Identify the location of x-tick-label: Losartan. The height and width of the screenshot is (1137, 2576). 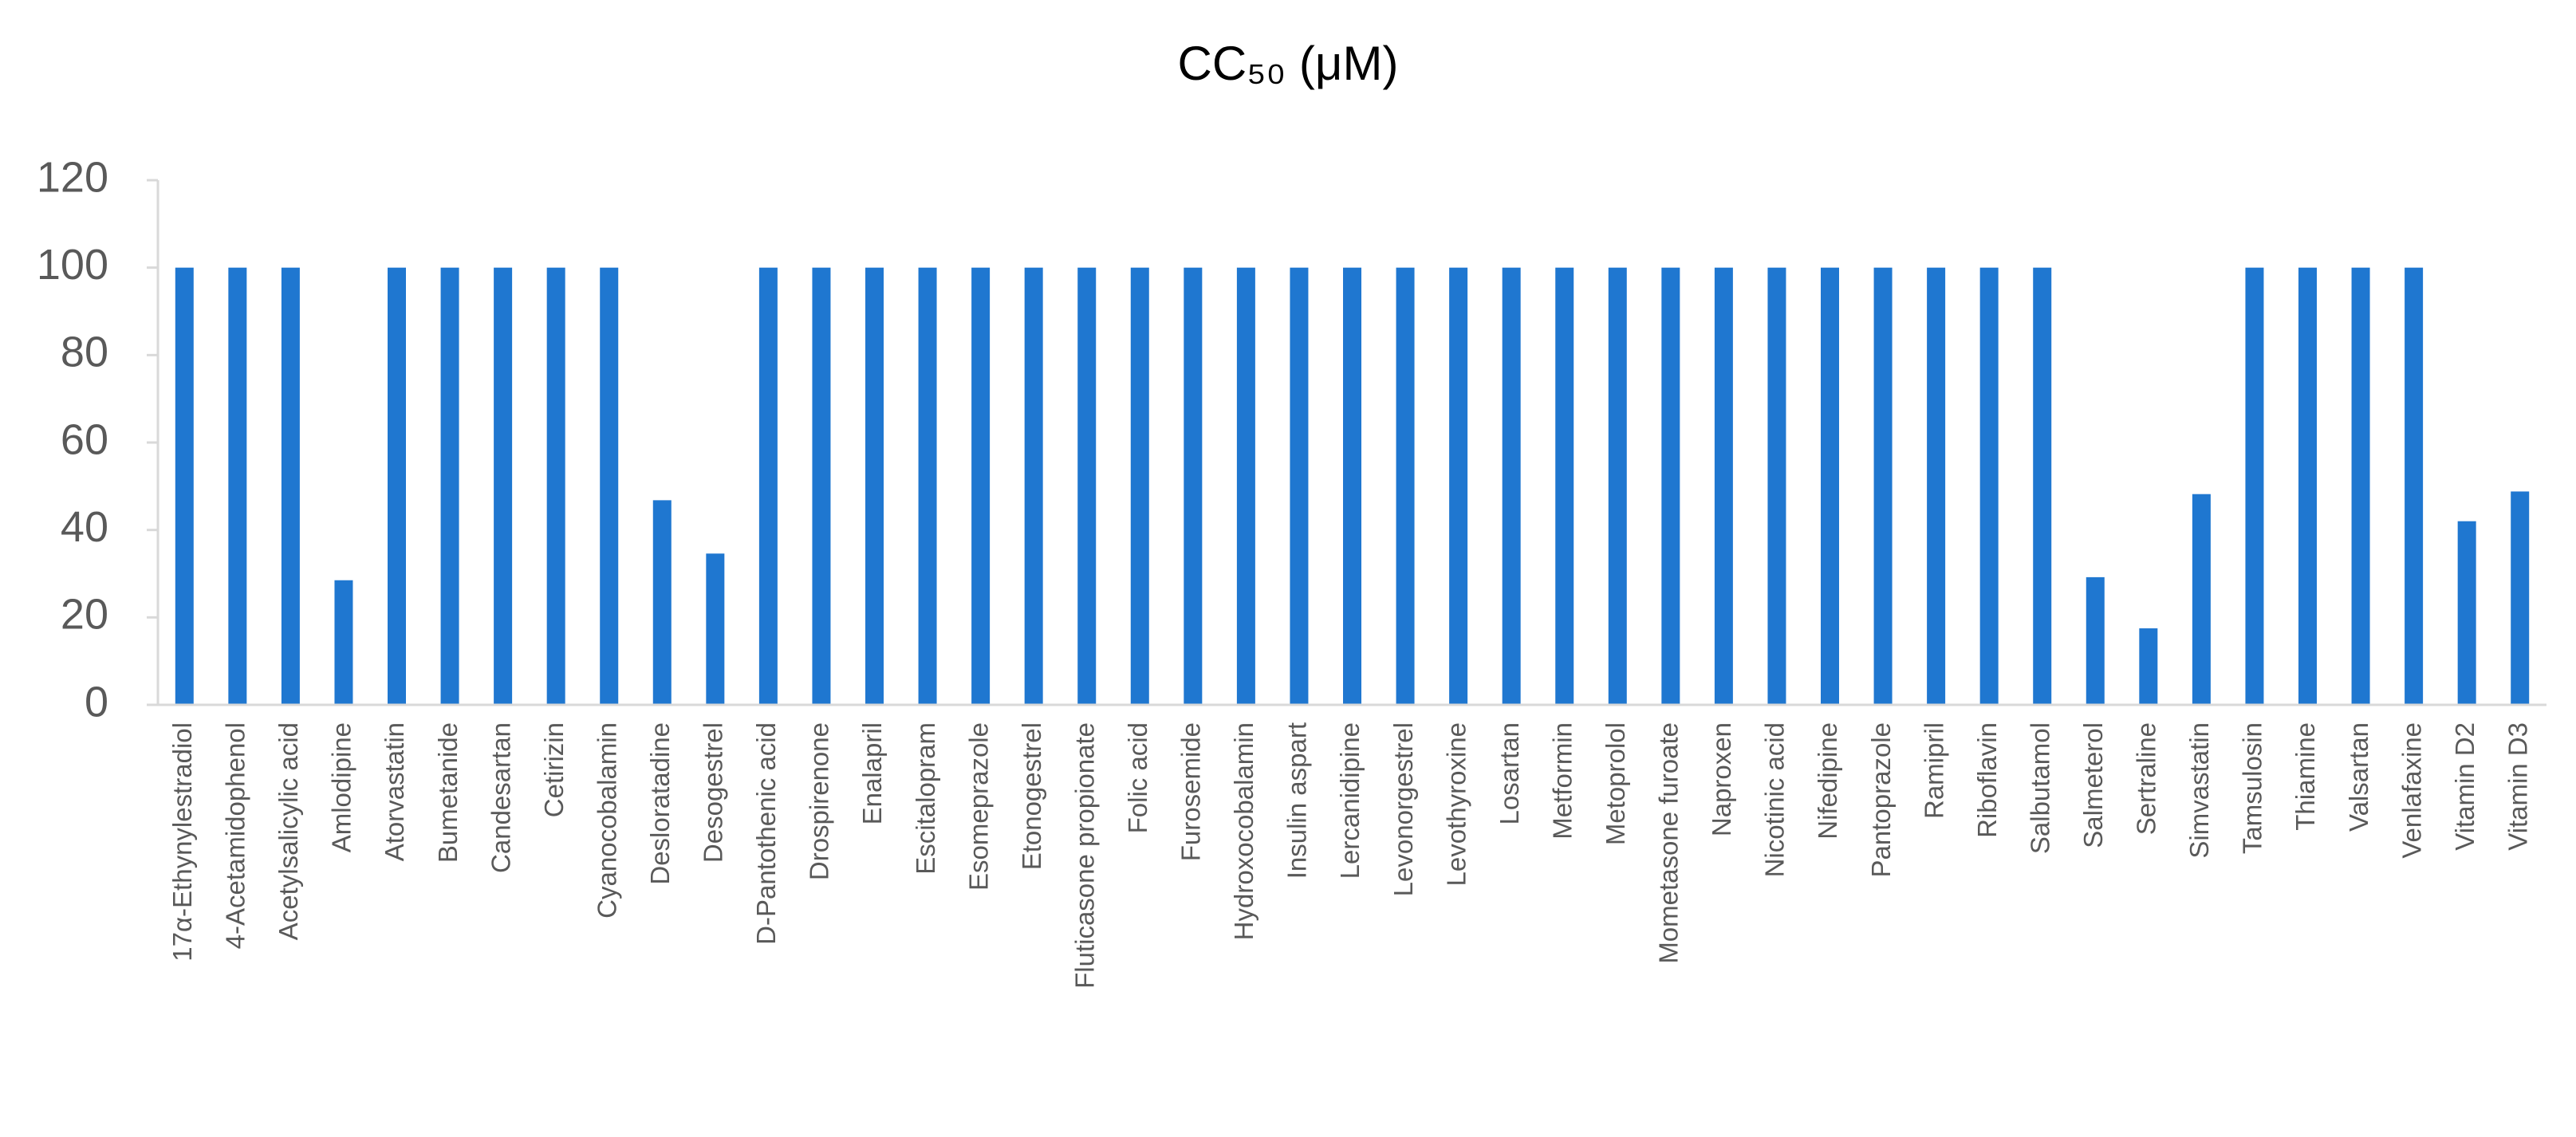
(1509, 773).